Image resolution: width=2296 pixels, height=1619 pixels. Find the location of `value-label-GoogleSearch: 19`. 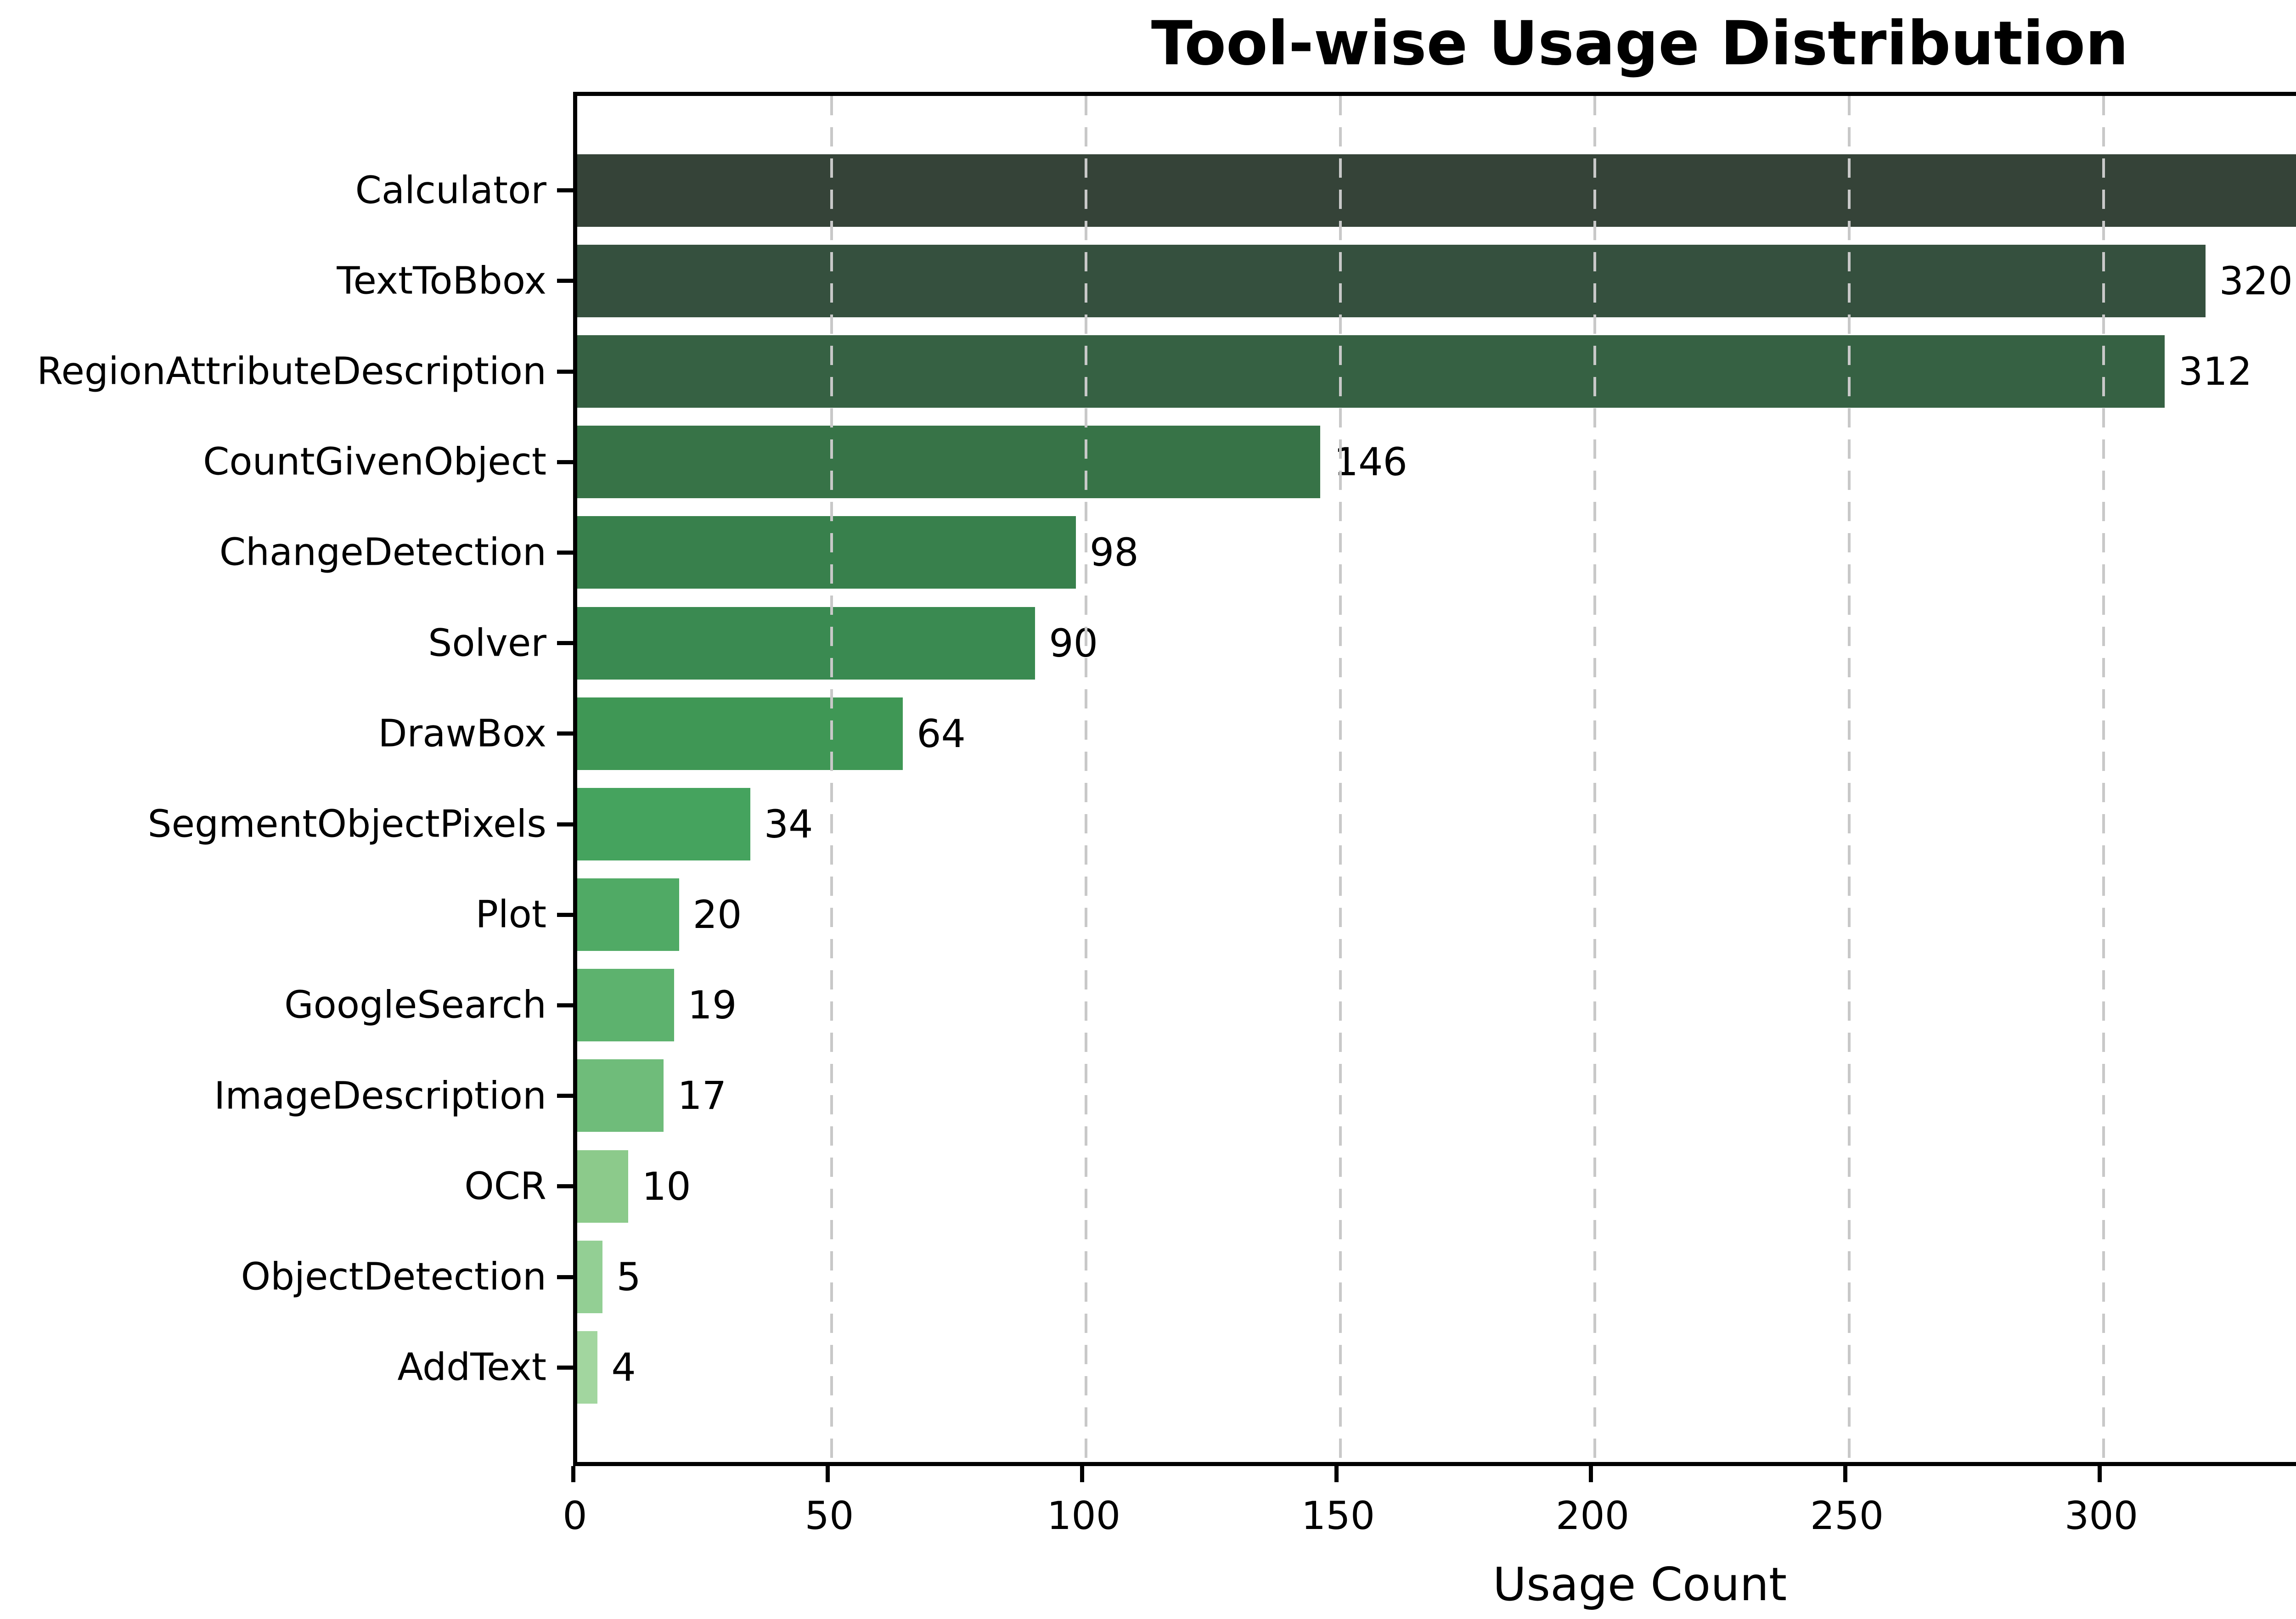

value-label-GoogleSearch: 19 is located at coordinates (712, 1006).